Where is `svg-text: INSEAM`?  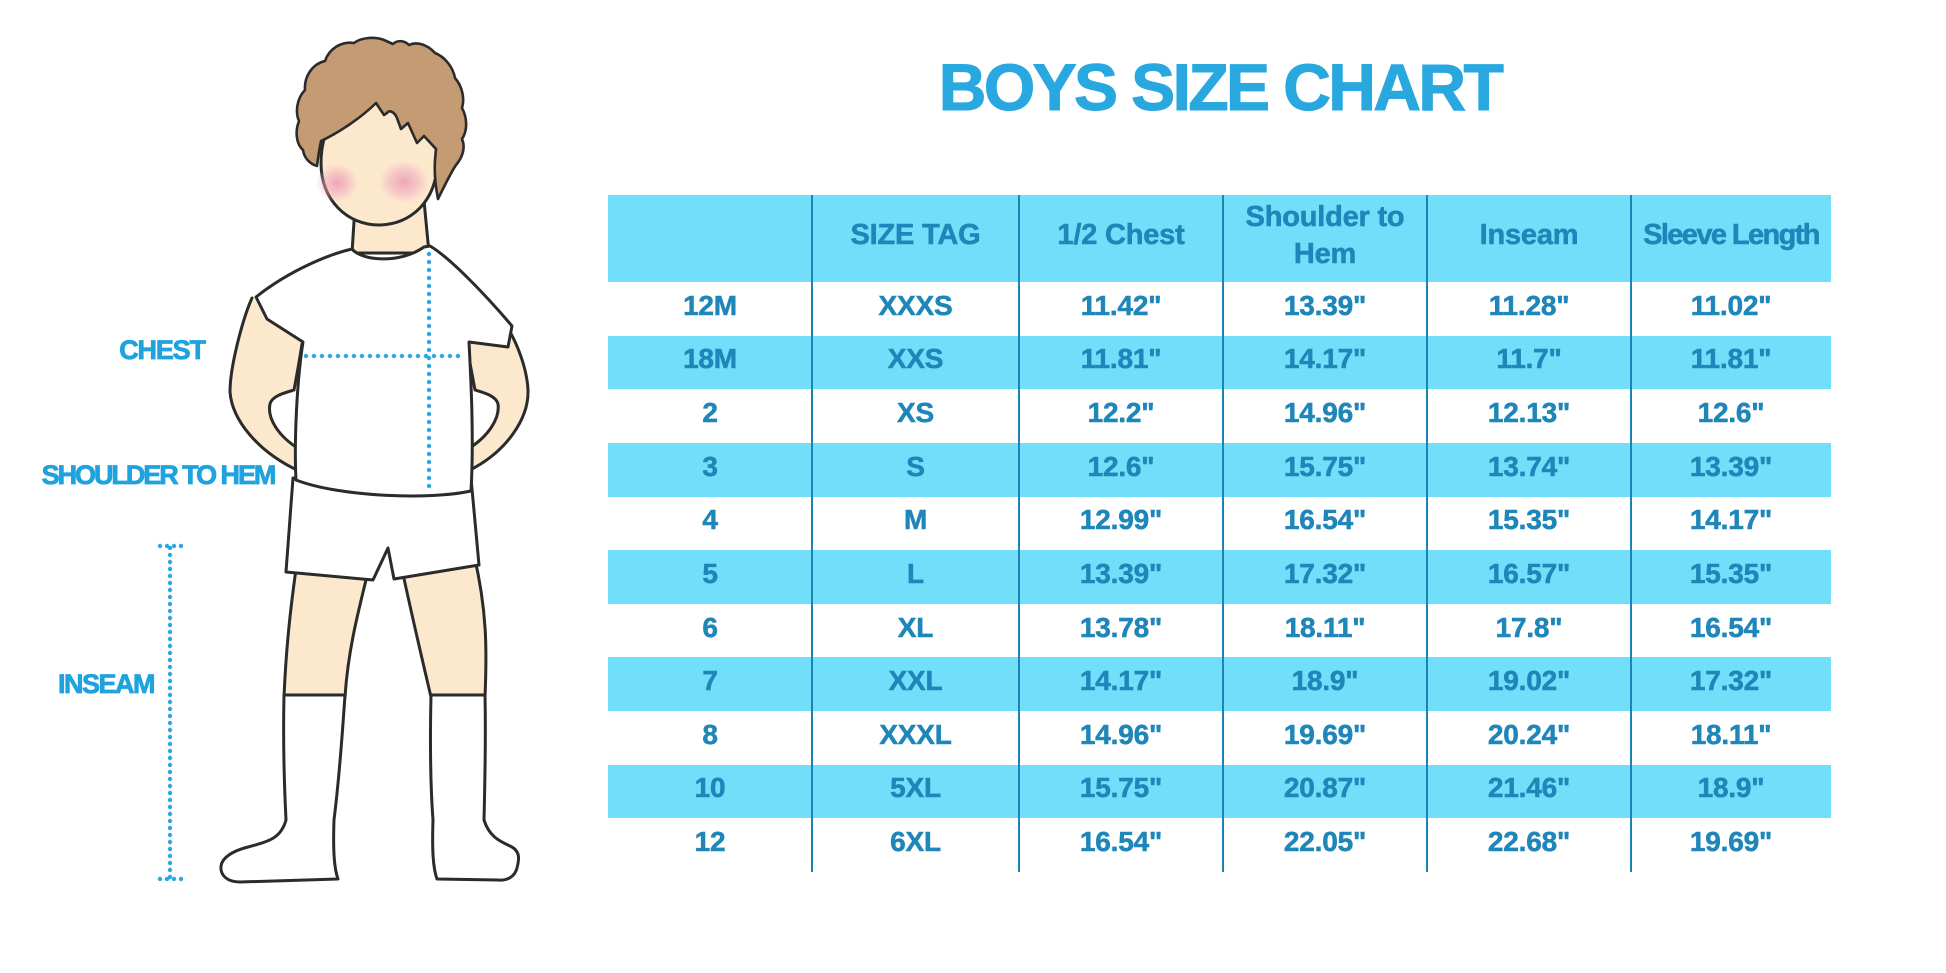 svg-text: INSEAM is located at coordinates (106, 684).